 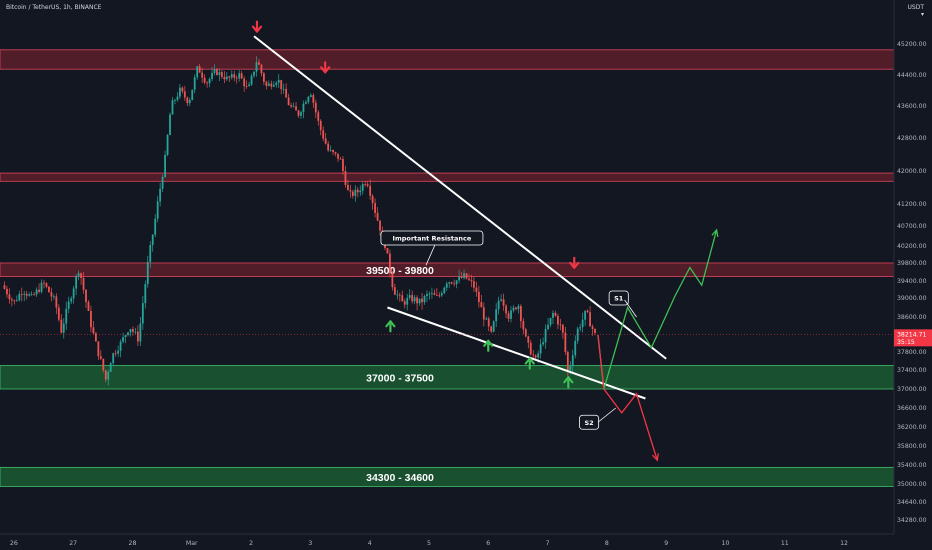 I want to click on price-tick-label: 41200.00, so click(x=912, y=204).